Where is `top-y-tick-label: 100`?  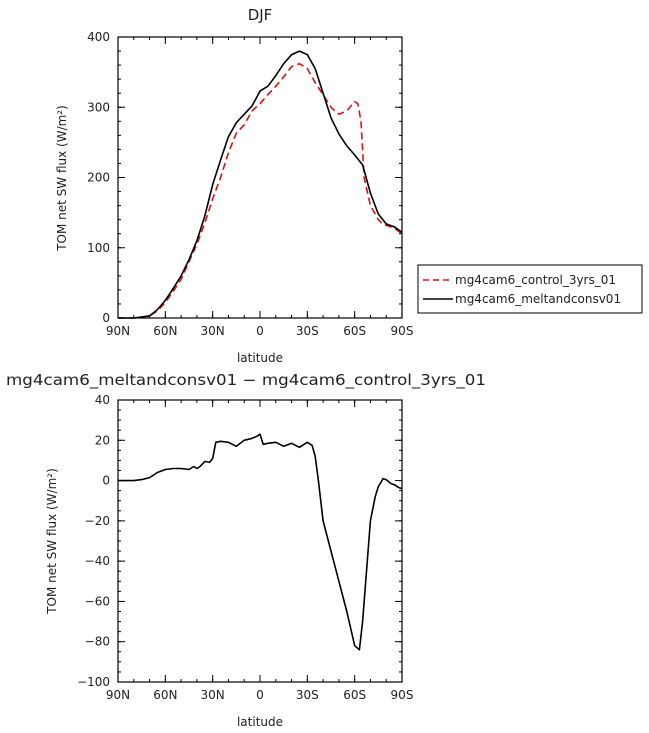 top-y-tick-label: 100 is located at coordinates (98, 248).